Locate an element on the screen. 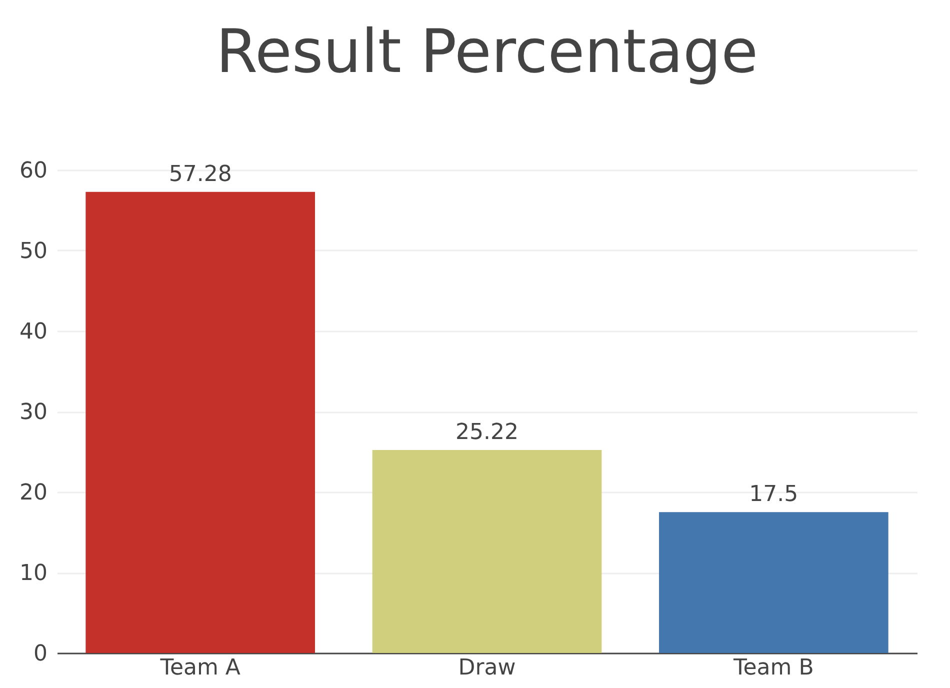  x-tick-label: Team A is located at coordinates (199, 668).